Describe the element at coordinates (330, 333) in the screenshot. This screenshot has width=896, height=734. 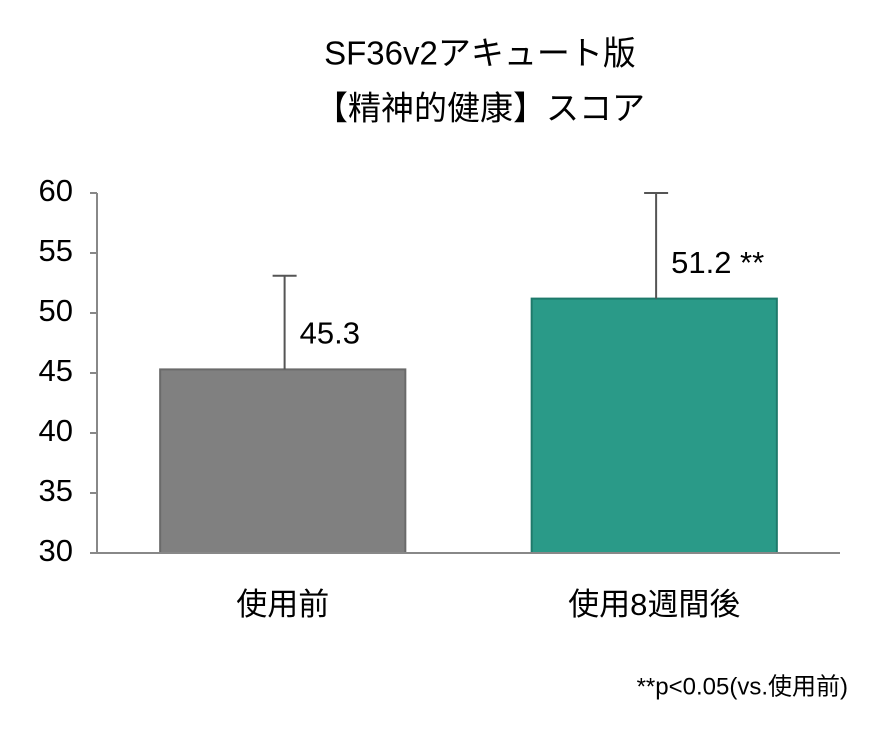
I see `value-label: 45.3` at that location.